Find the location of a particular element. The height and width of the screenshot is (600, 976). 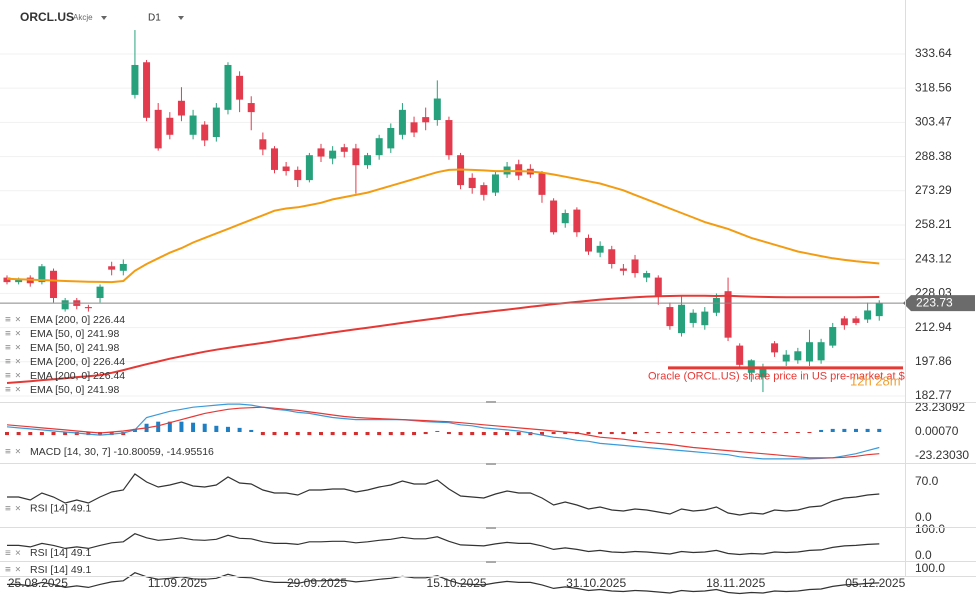

x-tick-label: 18.11.2025 is located at coordinates (735, 583).